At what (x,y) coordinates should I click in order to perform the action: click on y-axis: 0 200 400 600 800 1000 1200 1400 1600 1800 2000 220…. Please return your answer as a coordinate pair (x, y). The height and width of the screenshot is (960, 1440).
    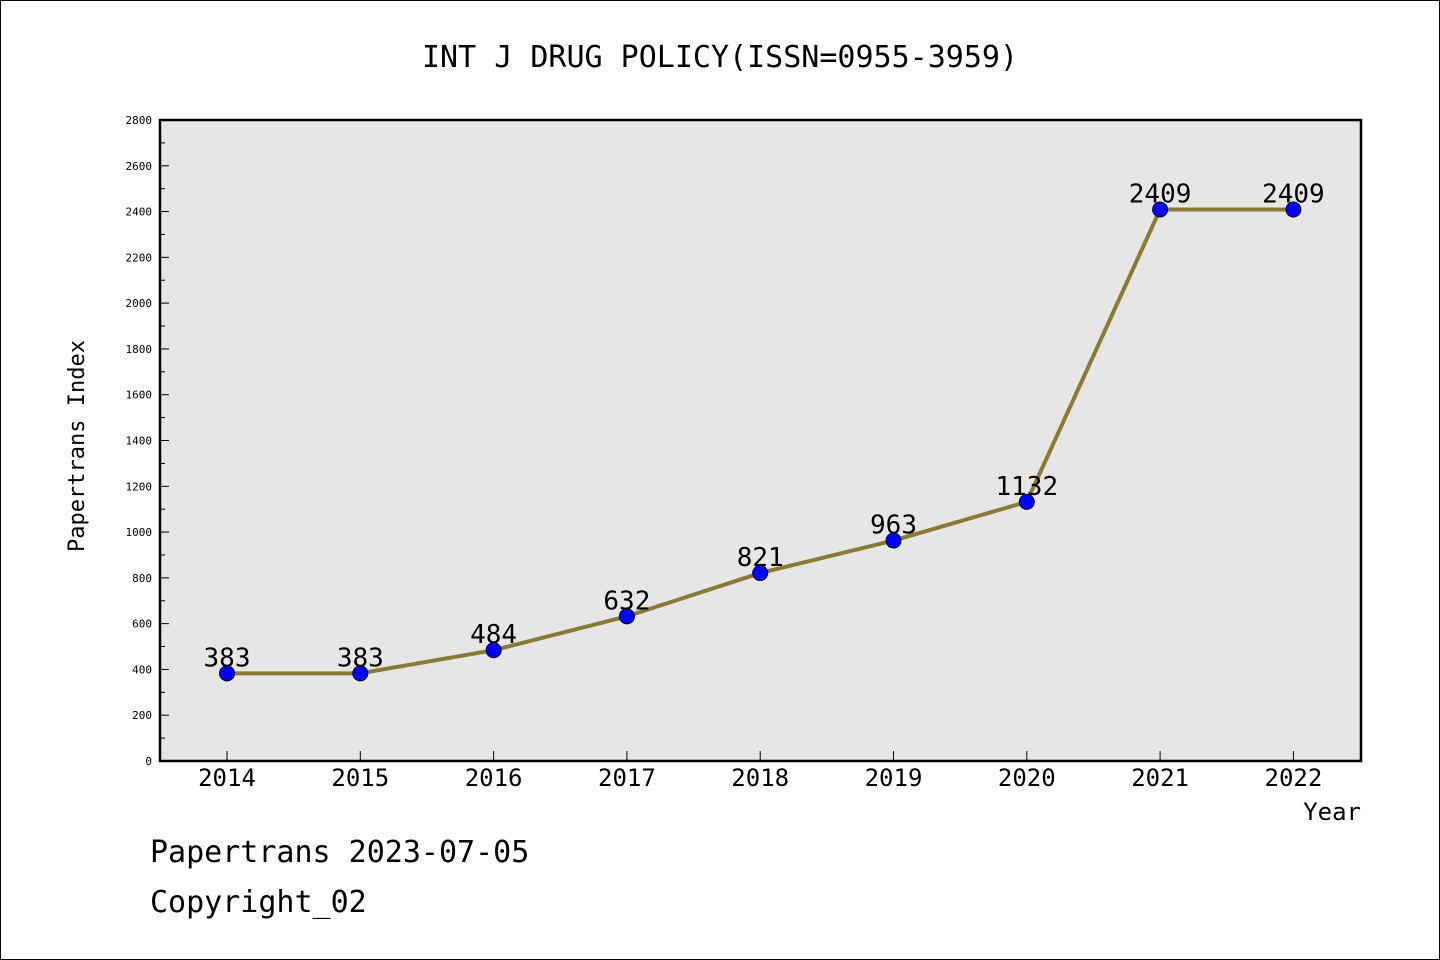
    Looking at the image, I should click on (147, 441).